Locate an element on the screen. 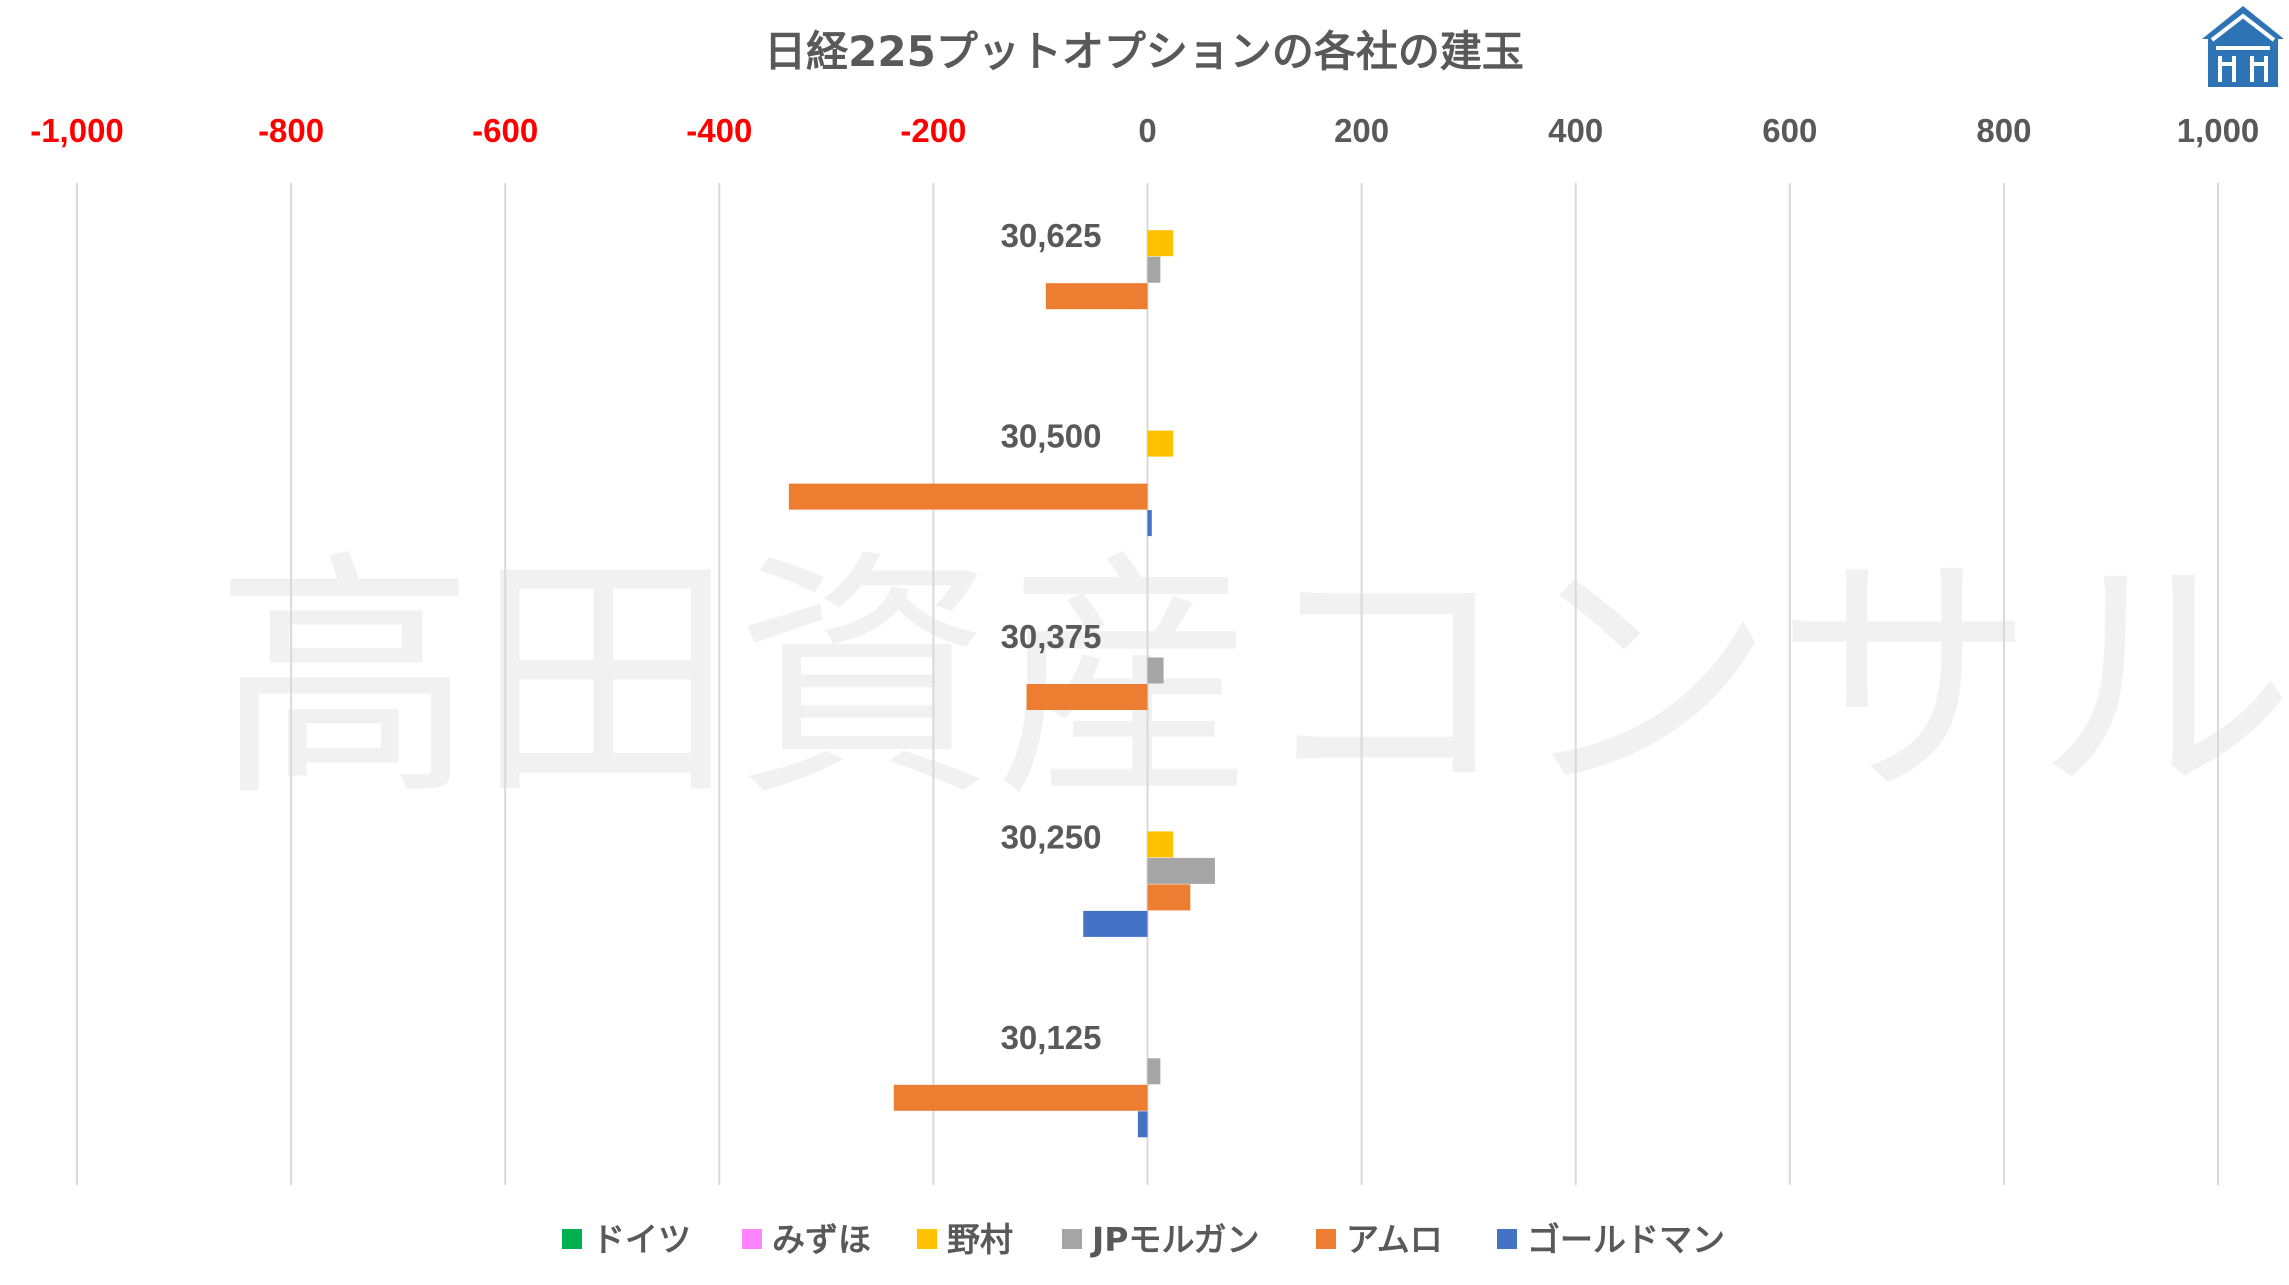 The height and width of the screenshot is (1285, 2289). category-label: 30,500 is located at coordinates (1051, 436).